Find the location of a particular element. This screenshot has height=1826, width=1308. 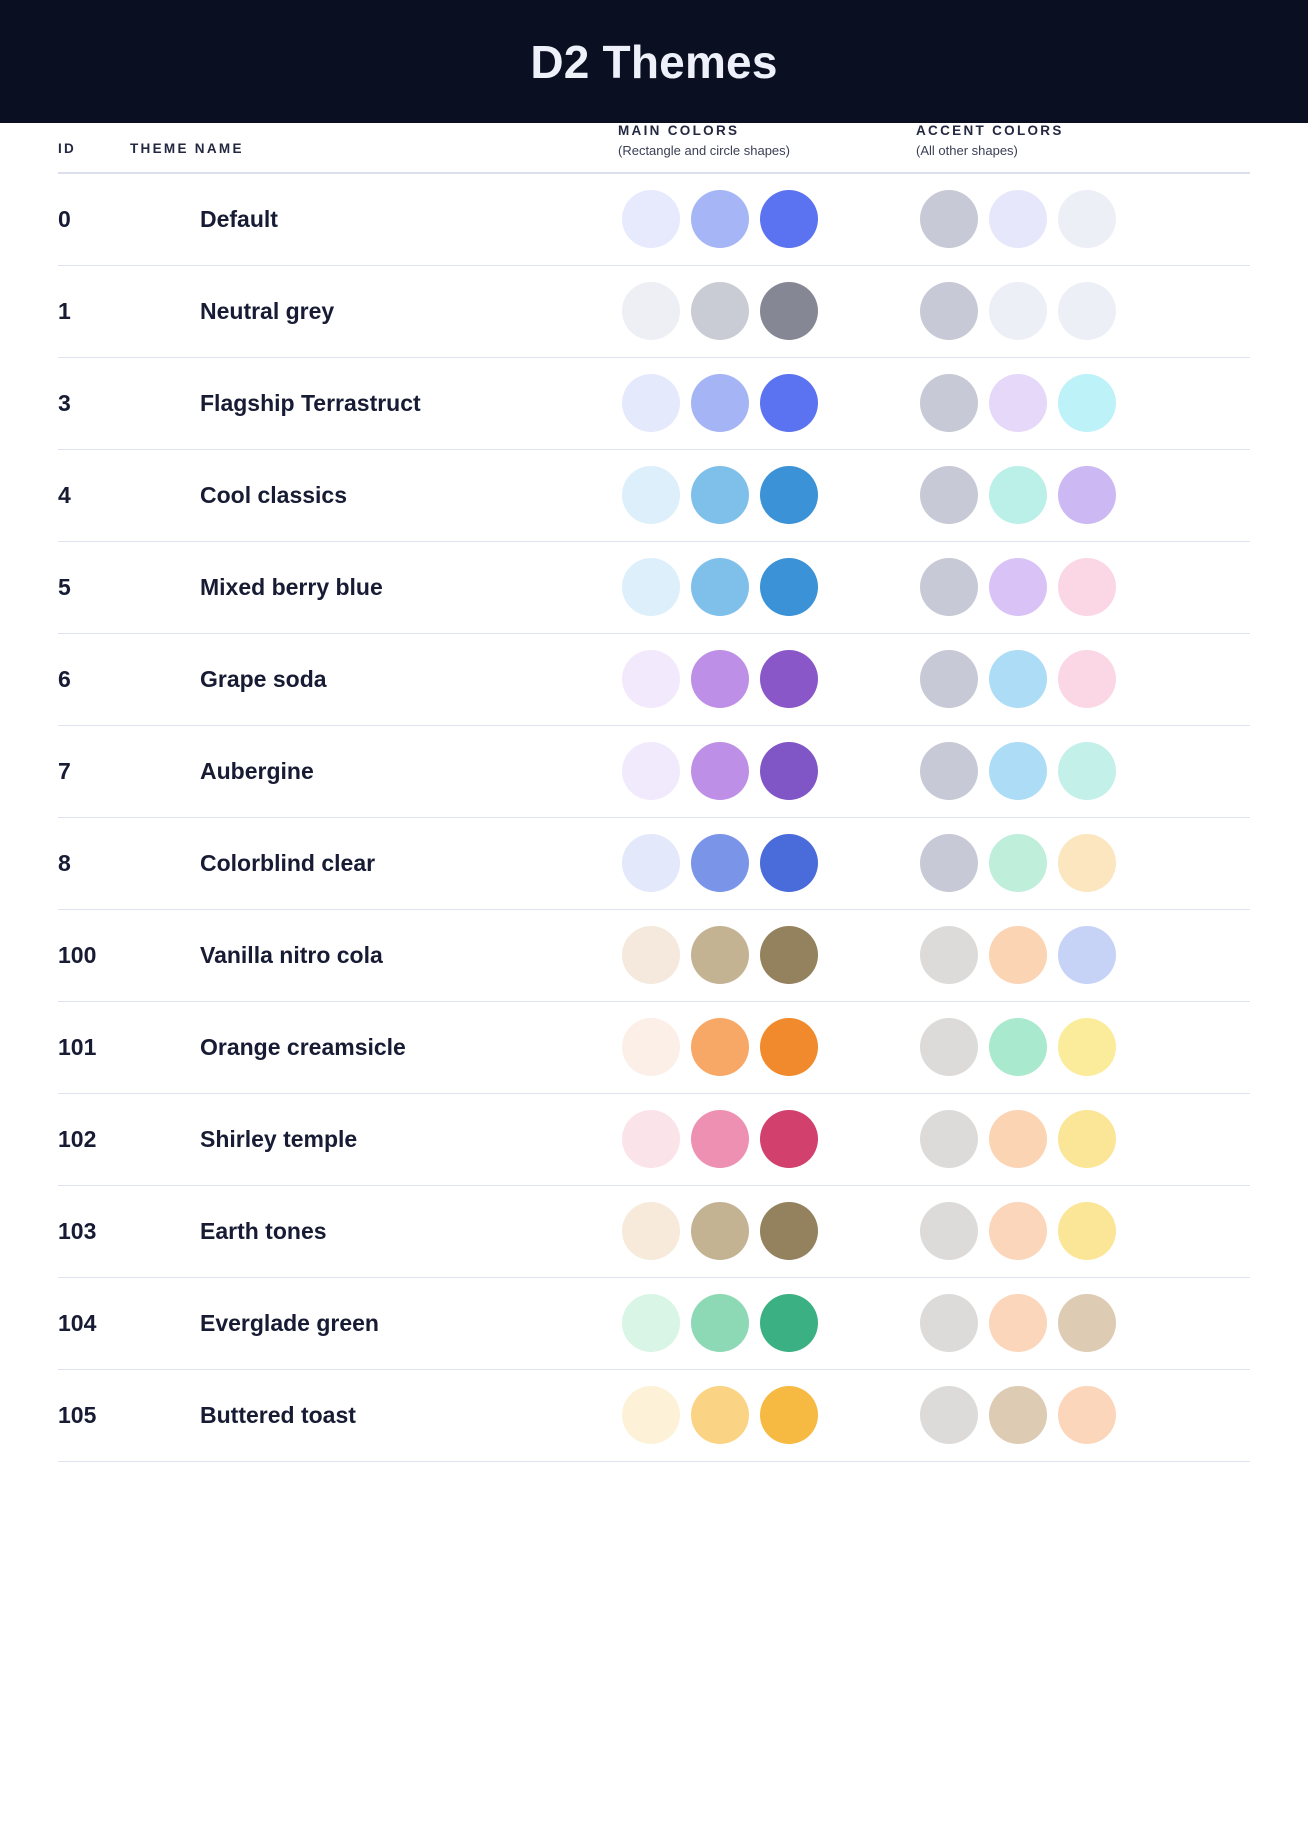

theme-name: Shirley temple is located at coordinates (279, 1138).